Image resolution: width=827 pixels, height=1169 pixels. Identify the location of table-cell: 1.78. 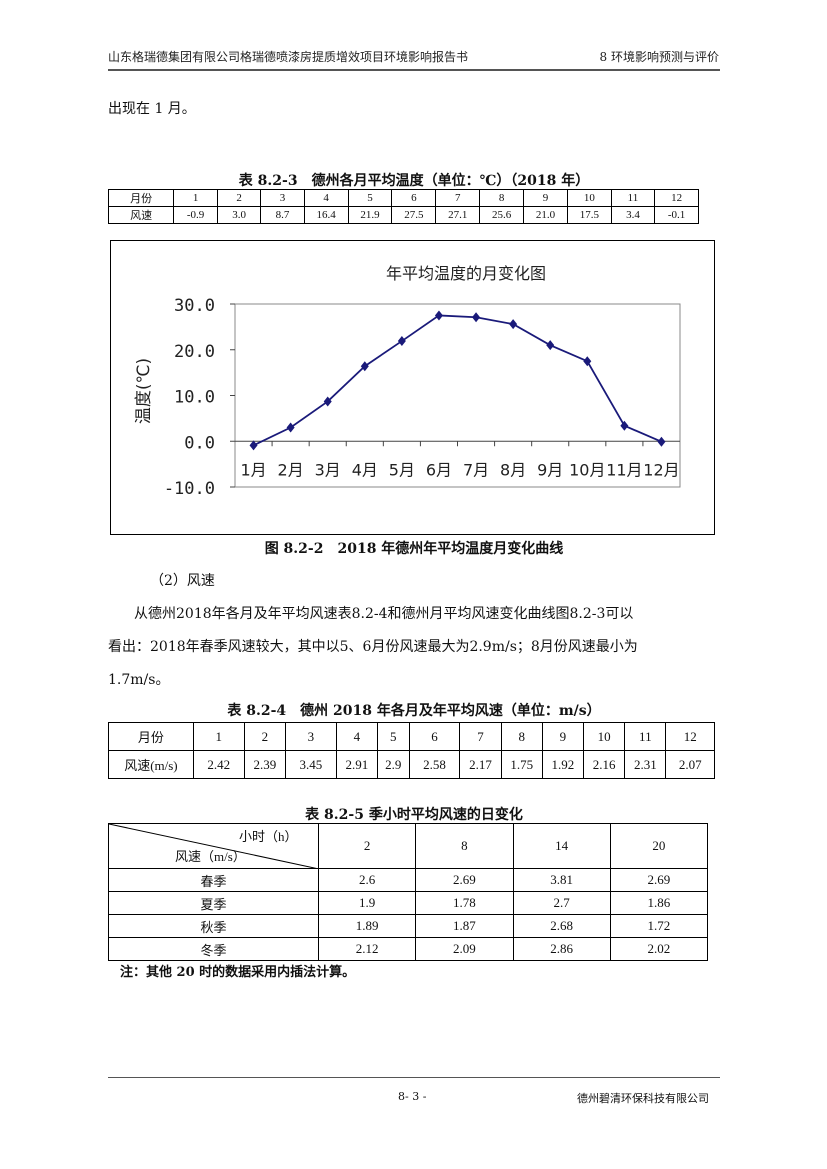
(464, 903).